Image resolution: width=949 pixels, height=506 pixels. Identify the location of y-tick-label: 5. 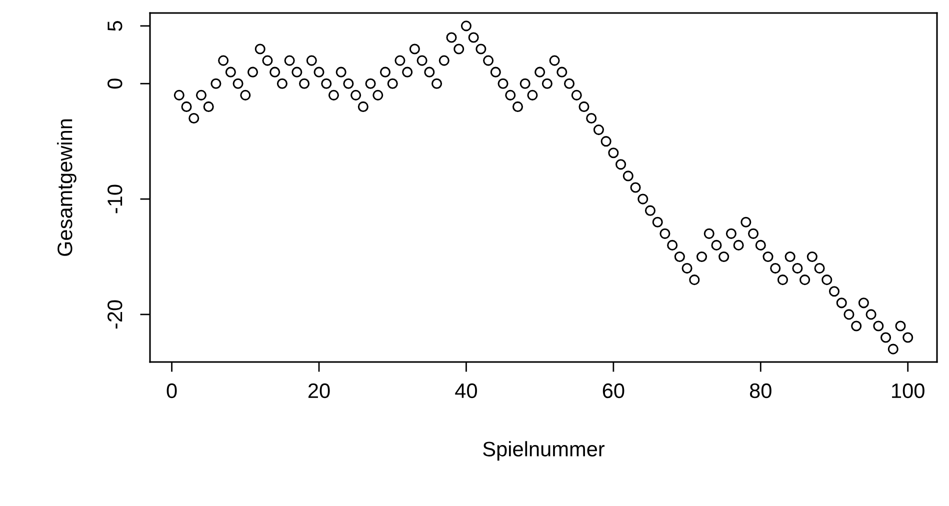
(115, 26).